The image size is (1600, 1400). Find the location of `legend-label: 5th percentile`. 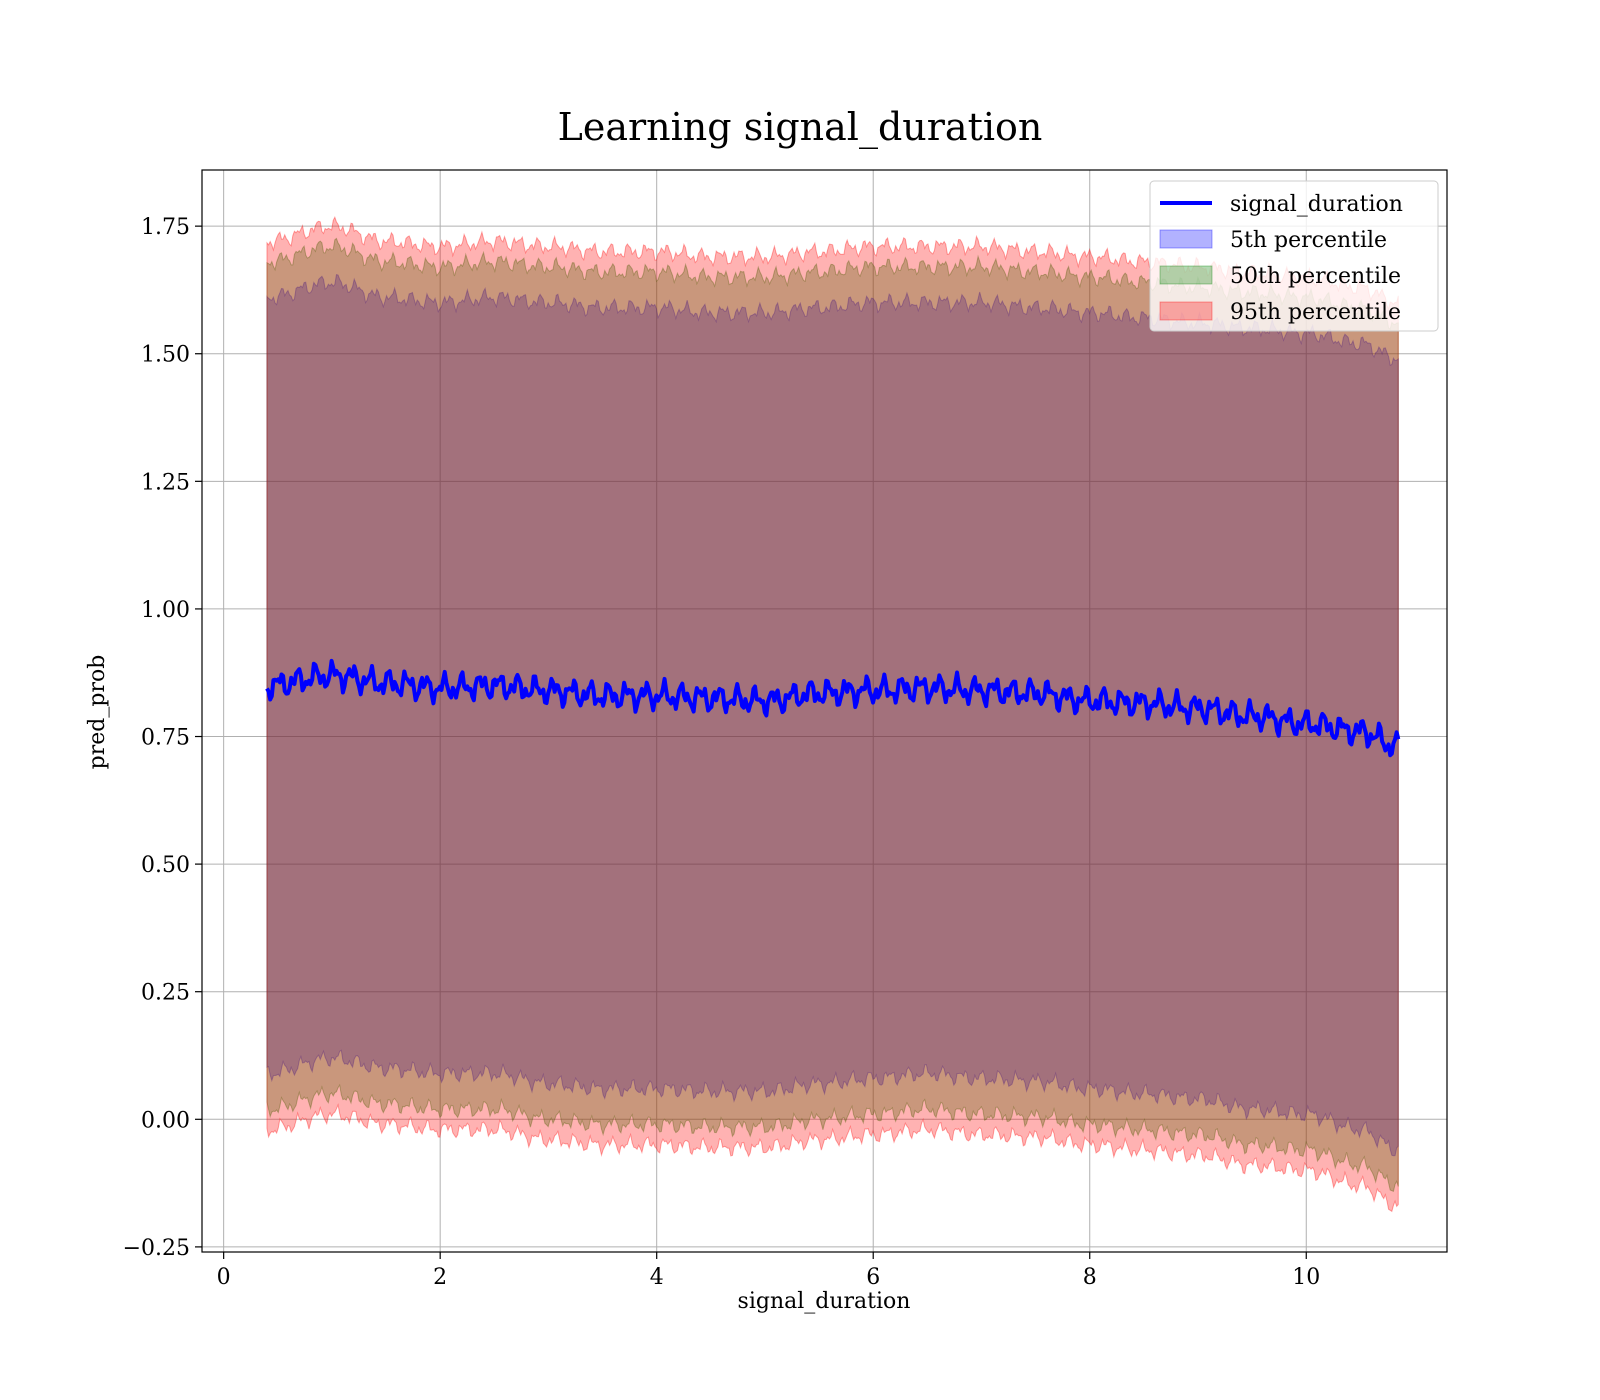

legend-label: 5th percentile is located at coordinates (1308, 240).